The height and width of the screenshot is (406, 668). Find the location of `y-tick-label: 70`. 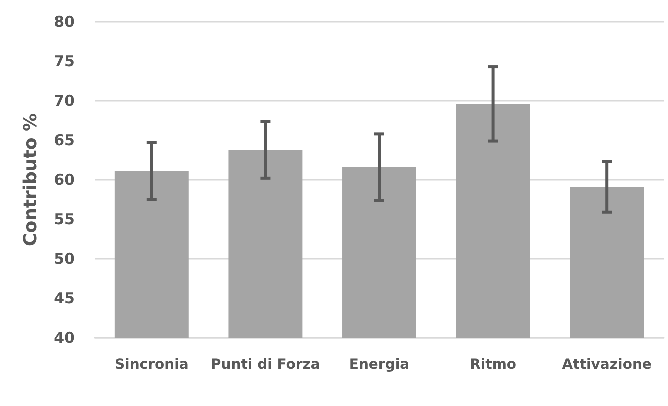

y-tick-label: 70 is located at coordinates (64, 101).